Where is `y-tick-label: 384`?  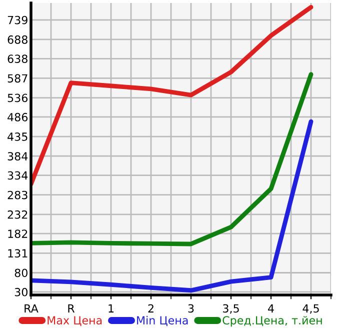
y-tick-label: 384 is located at coordinates (18, 156).